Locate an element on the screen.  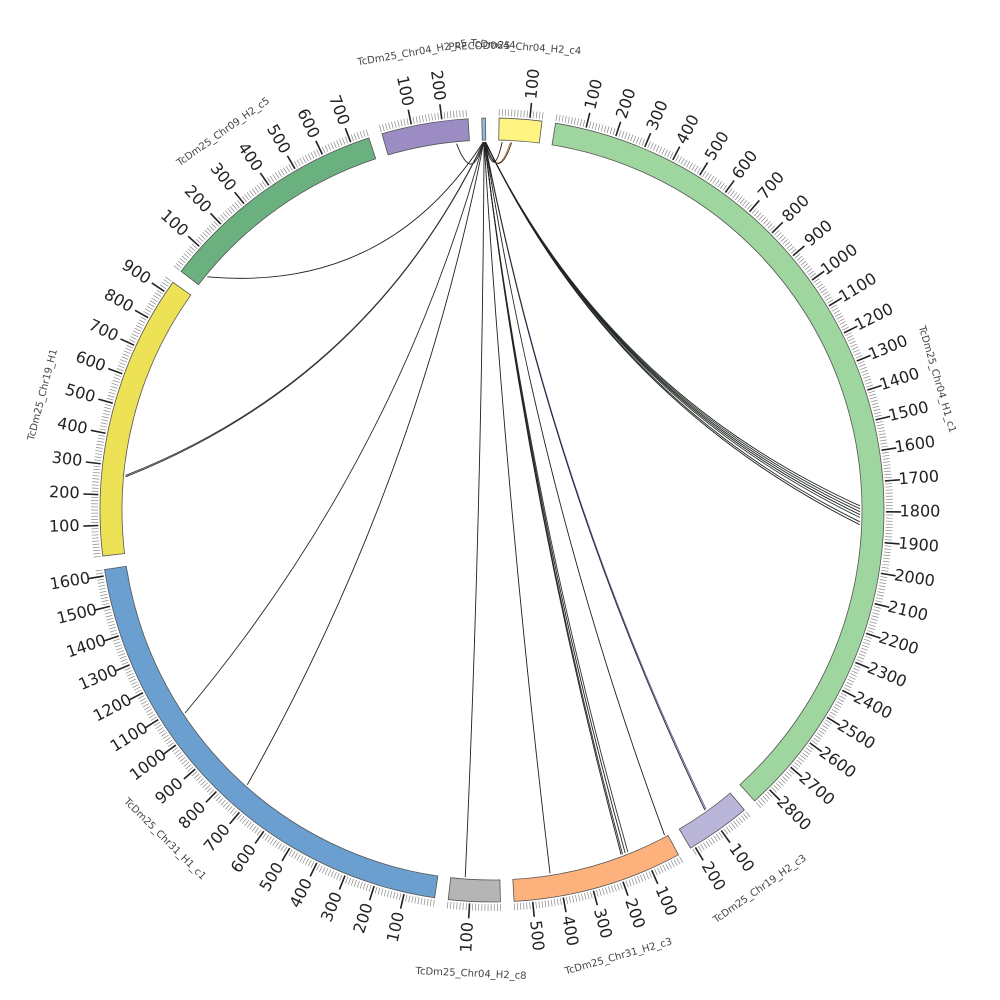
tick-label: 1400 is located at coordinates (899, 379).